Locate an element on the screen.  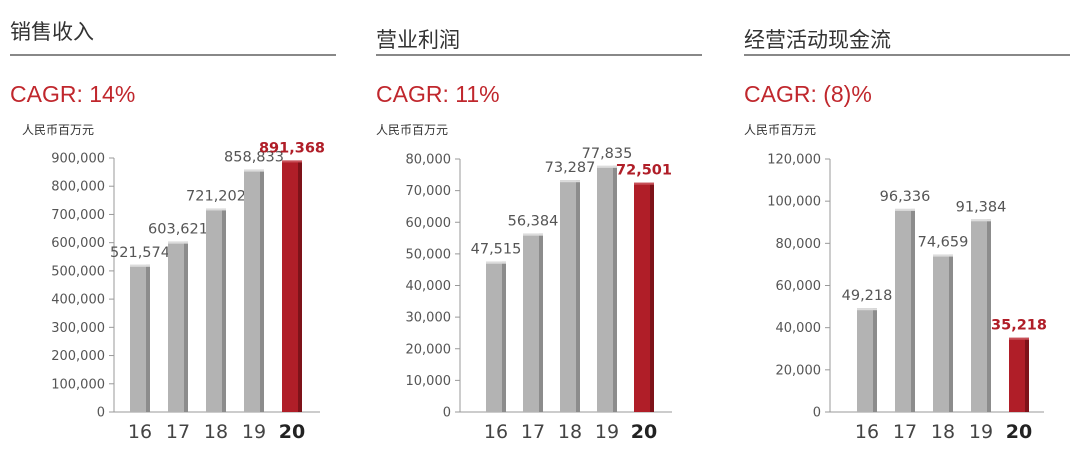
bar-value-label: 91,384 is located at coordinates (981, 207).